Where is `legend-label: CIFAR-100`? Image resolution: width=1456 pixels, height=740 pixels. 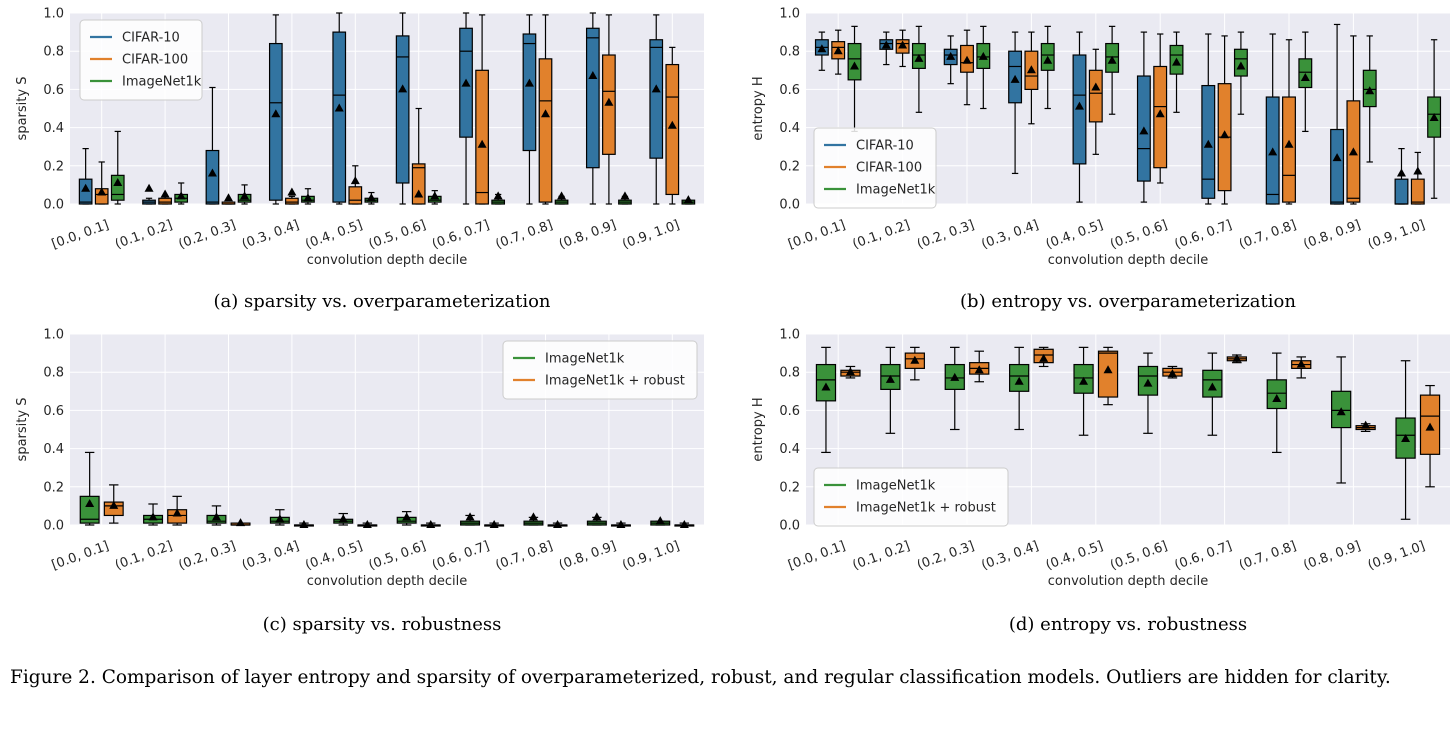 legend-label: CIFAR-100 is located at coordinates (155, 60).